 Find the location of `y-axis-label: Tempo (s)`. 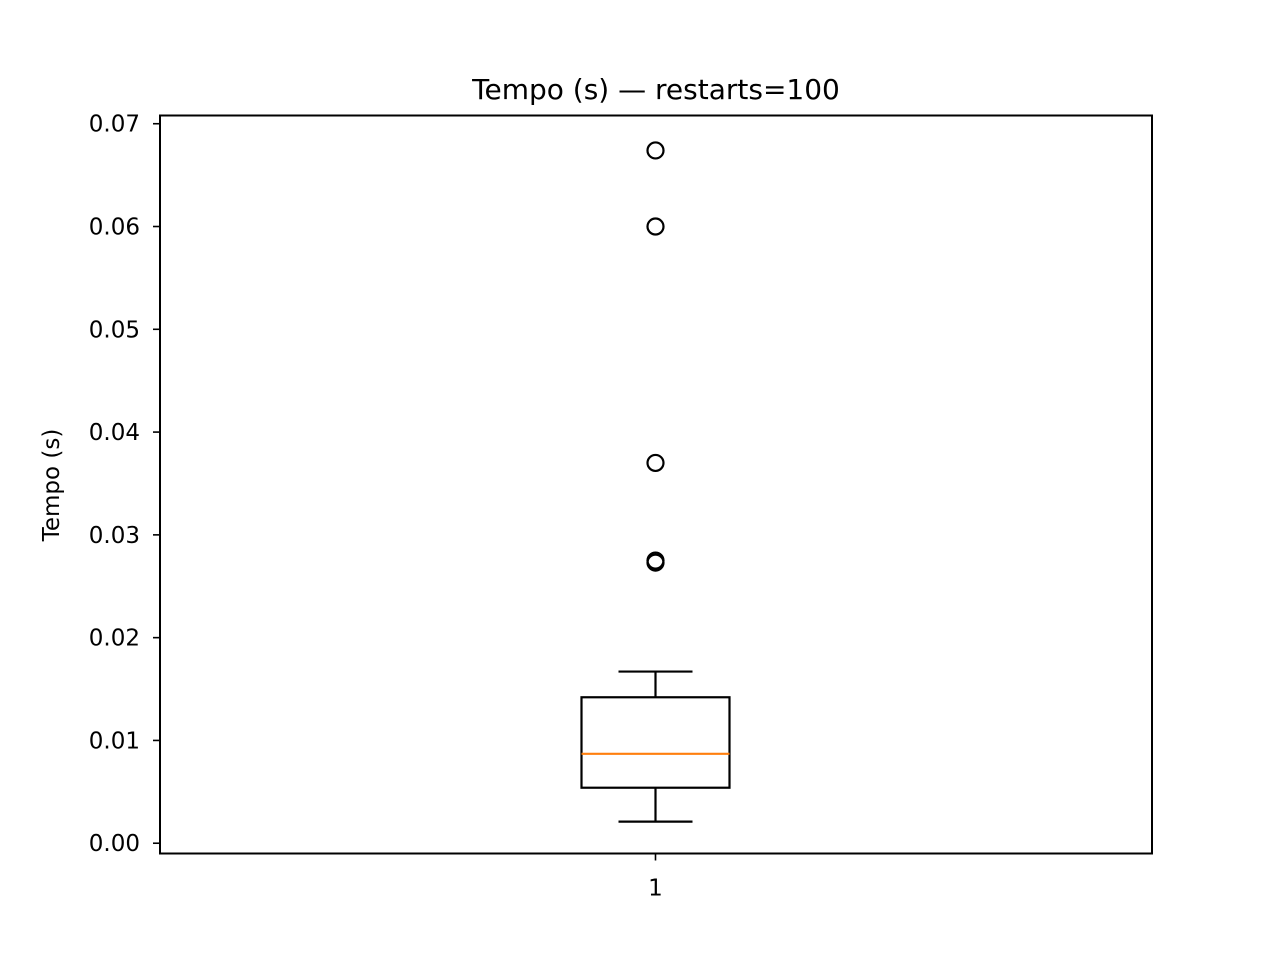

y-axis-label: Tempo (s) is located at coordinates (52, 486).